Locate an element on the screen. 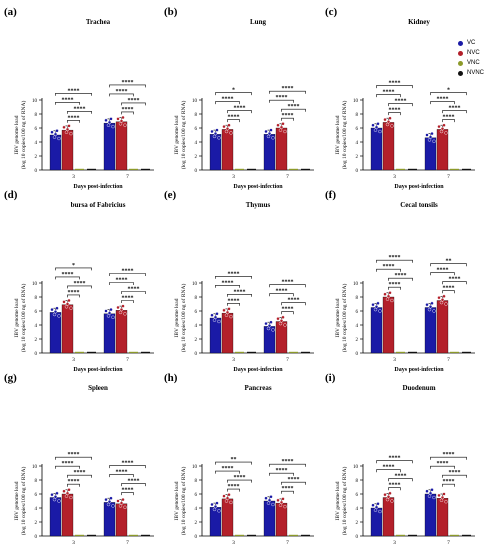 Image resolution: width=499 pixels, height=550 pixels. legend: VC NVC VNC NVNC is located at coordinates (471, 58).